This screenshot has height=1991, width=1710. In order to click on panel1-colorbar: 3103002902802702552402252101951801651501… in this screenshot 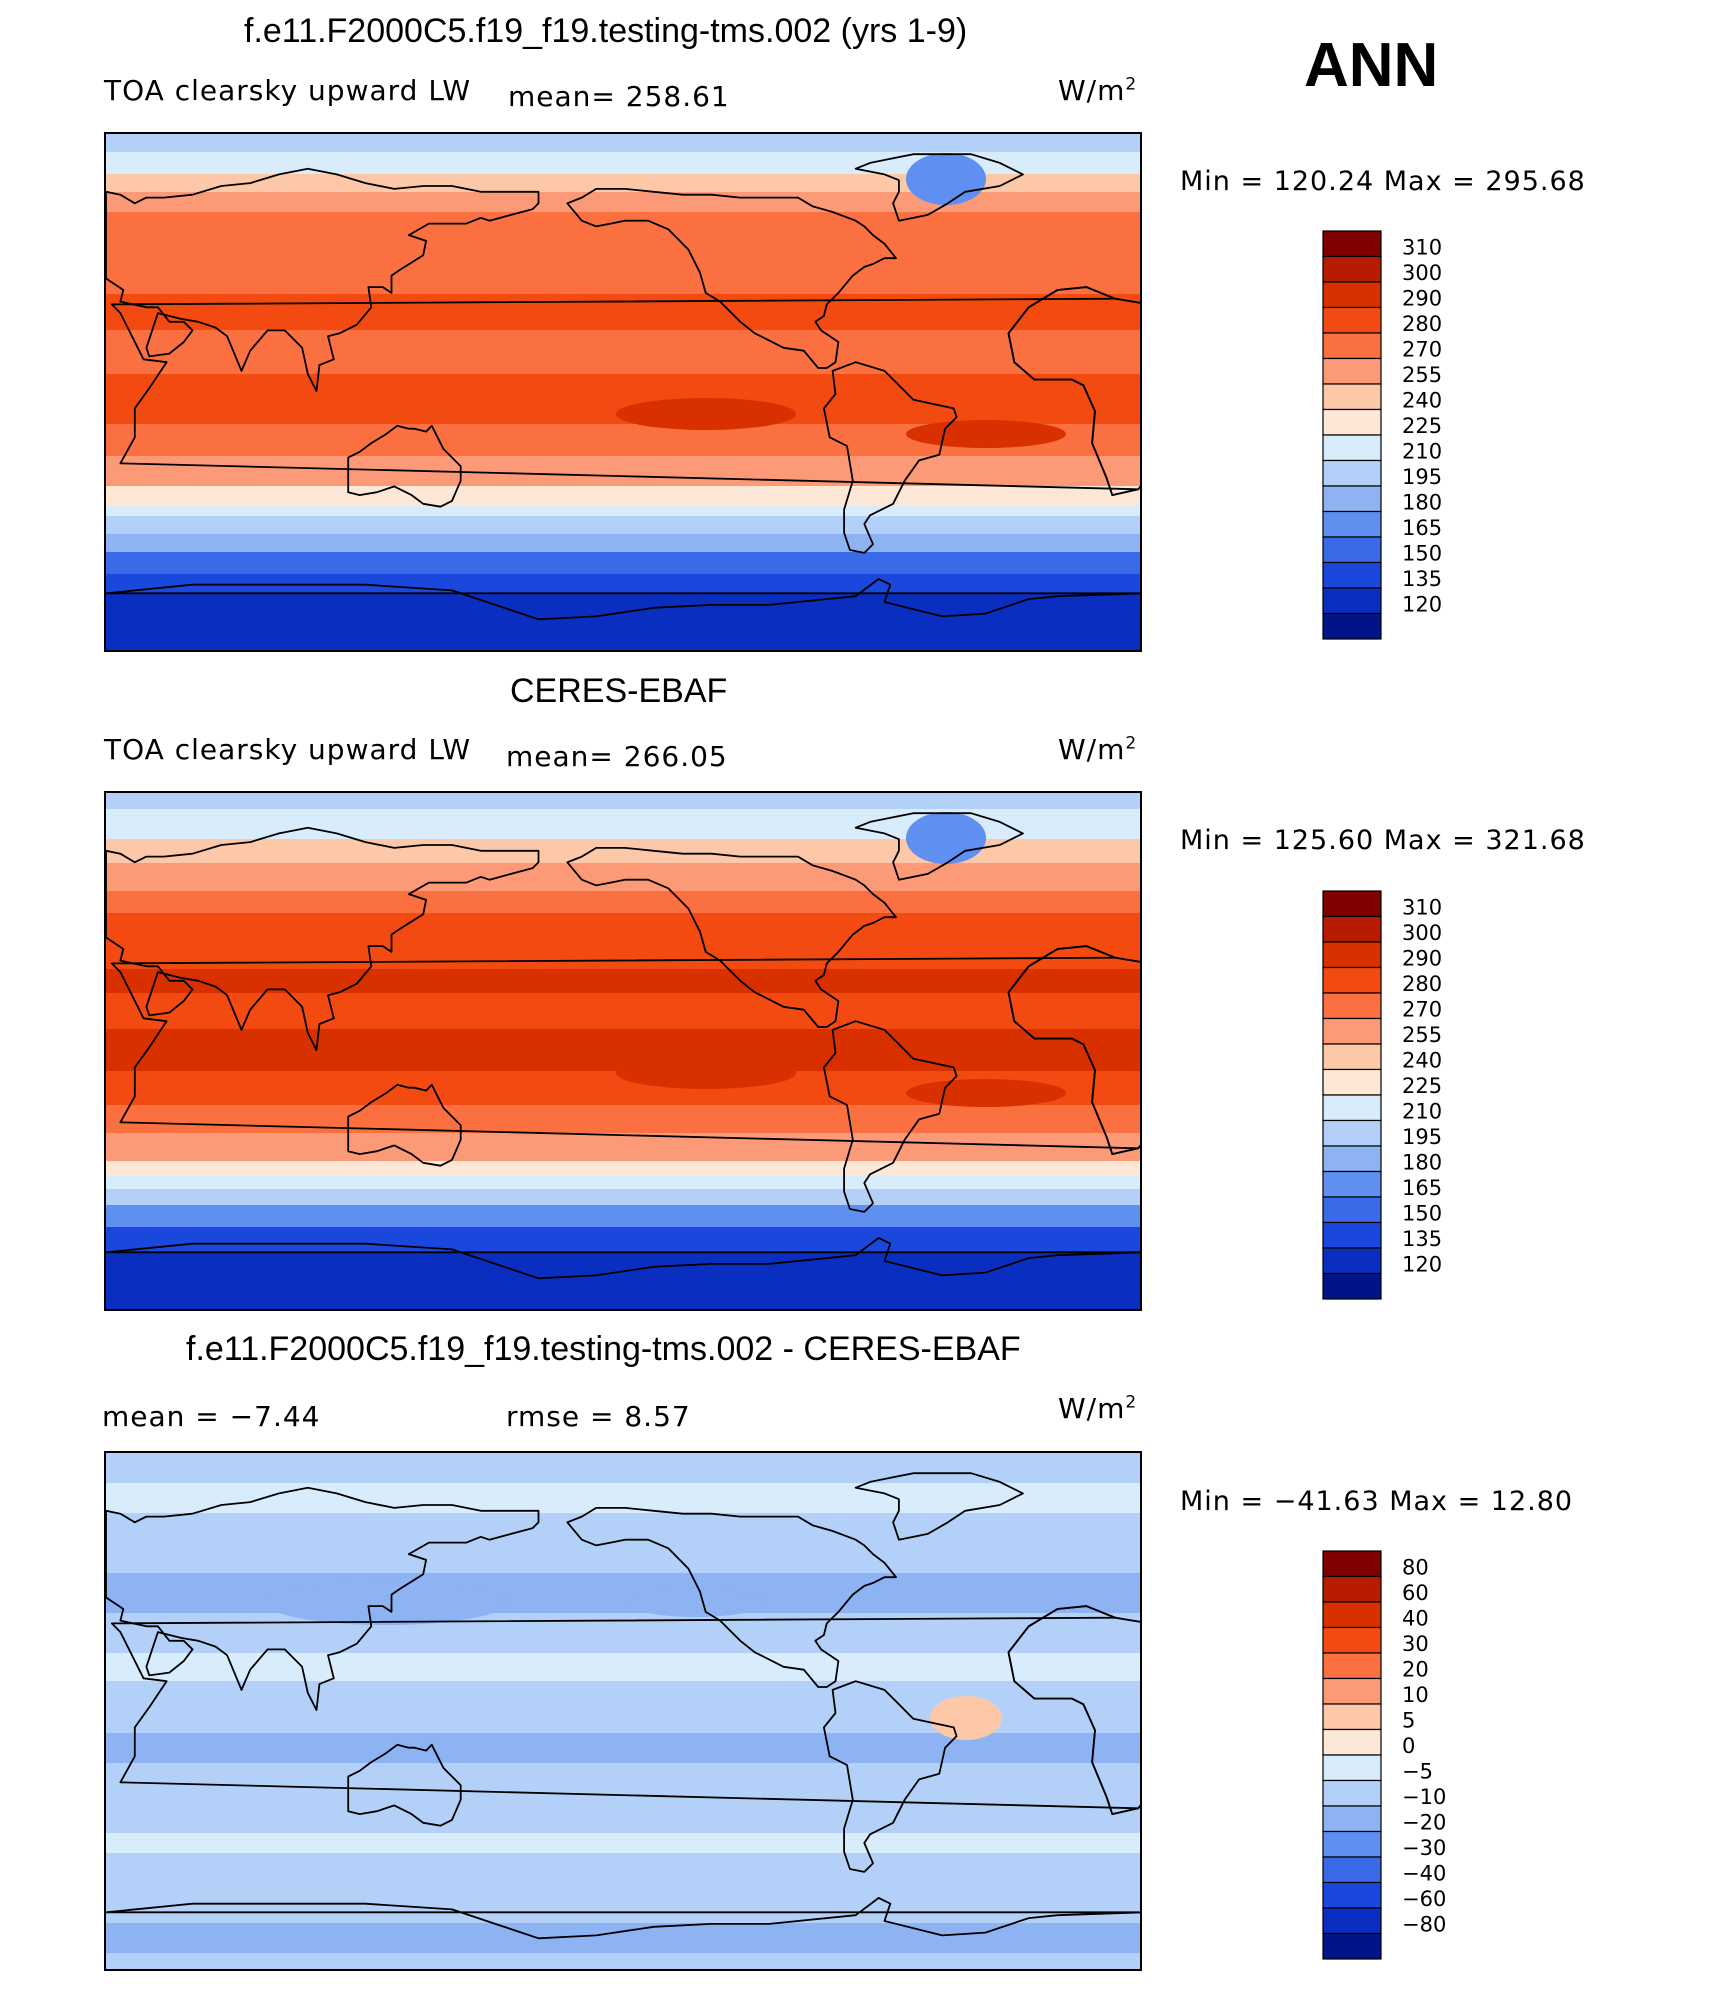, I will do `click(1382, 435)`.